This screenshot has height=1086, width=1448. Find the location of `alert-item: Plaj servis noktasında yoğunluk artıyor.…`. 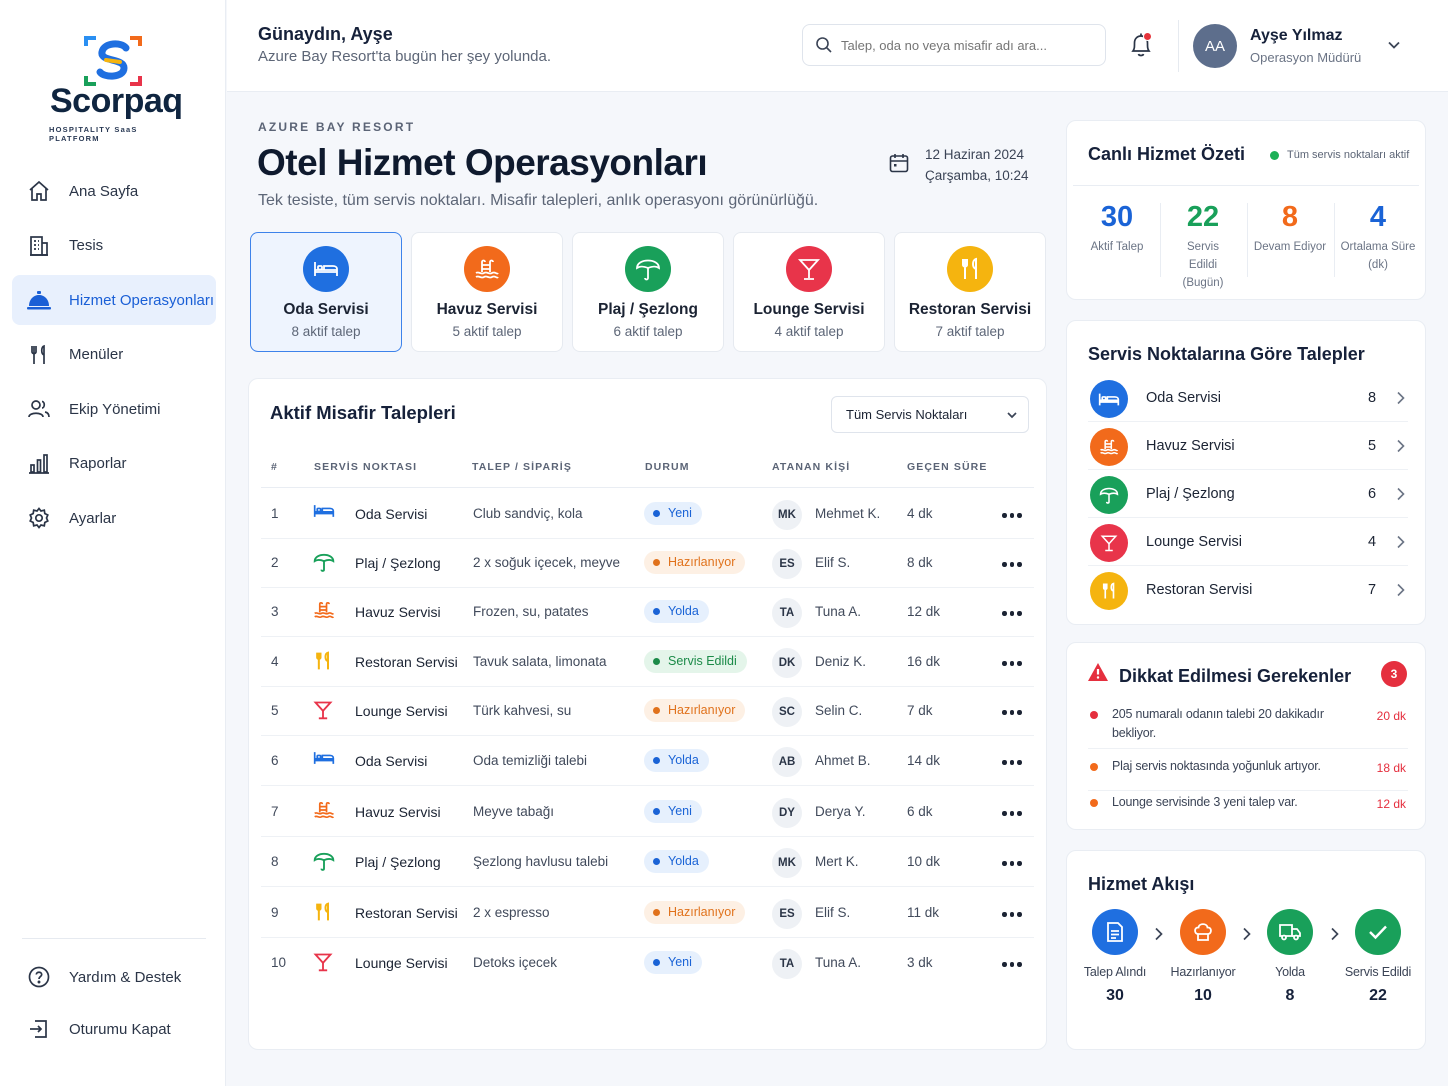

alert-item: Plaj servis noktasında yoğunluk artıyor.… is located at coordinates (1248, 774).